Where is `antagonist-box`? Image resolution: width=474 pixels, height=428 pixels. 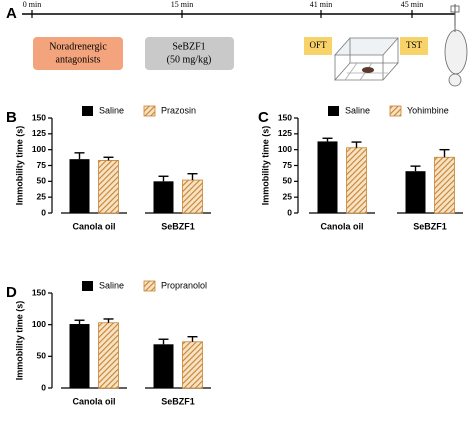 antagonist-box is located at coordinates (78, 53).